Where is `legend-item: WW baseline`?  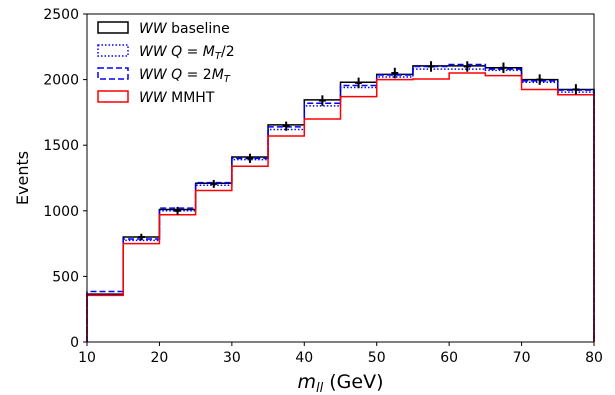
legend-item: WW baseline is located at coordinates (163, 29).